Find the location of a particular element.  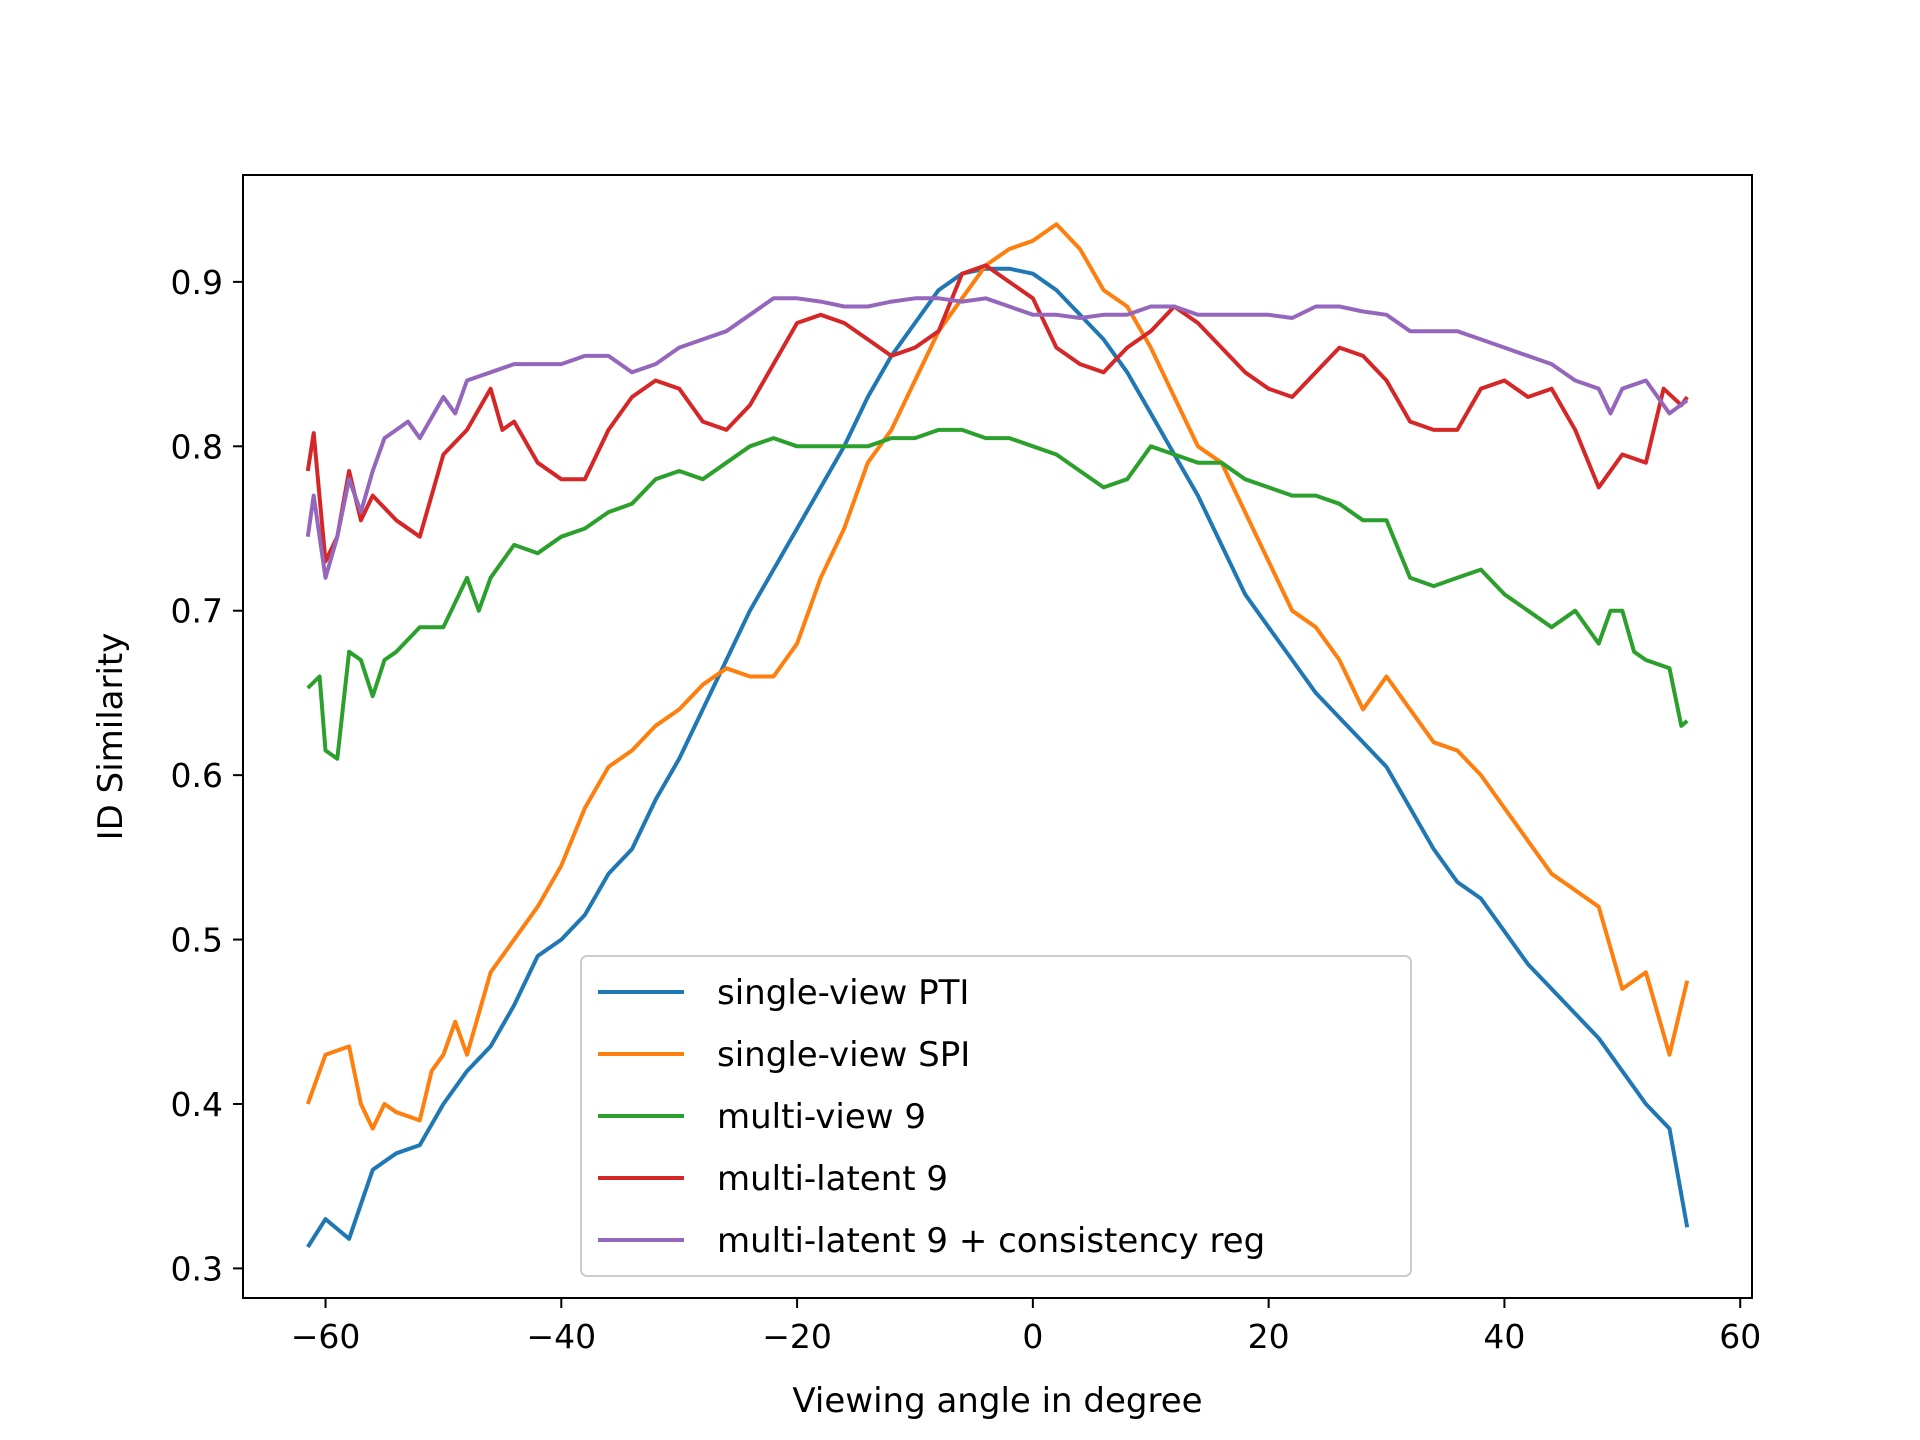

legend-label: multi-view 9 is located at coordinates (821, 1117).